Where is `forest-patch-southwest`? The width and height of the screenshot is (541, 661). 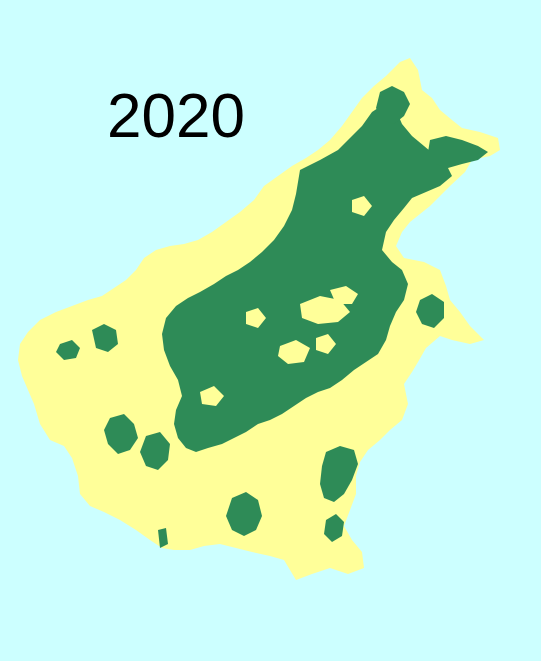 forest-patch-southwest is located at coordinates (121, 434).